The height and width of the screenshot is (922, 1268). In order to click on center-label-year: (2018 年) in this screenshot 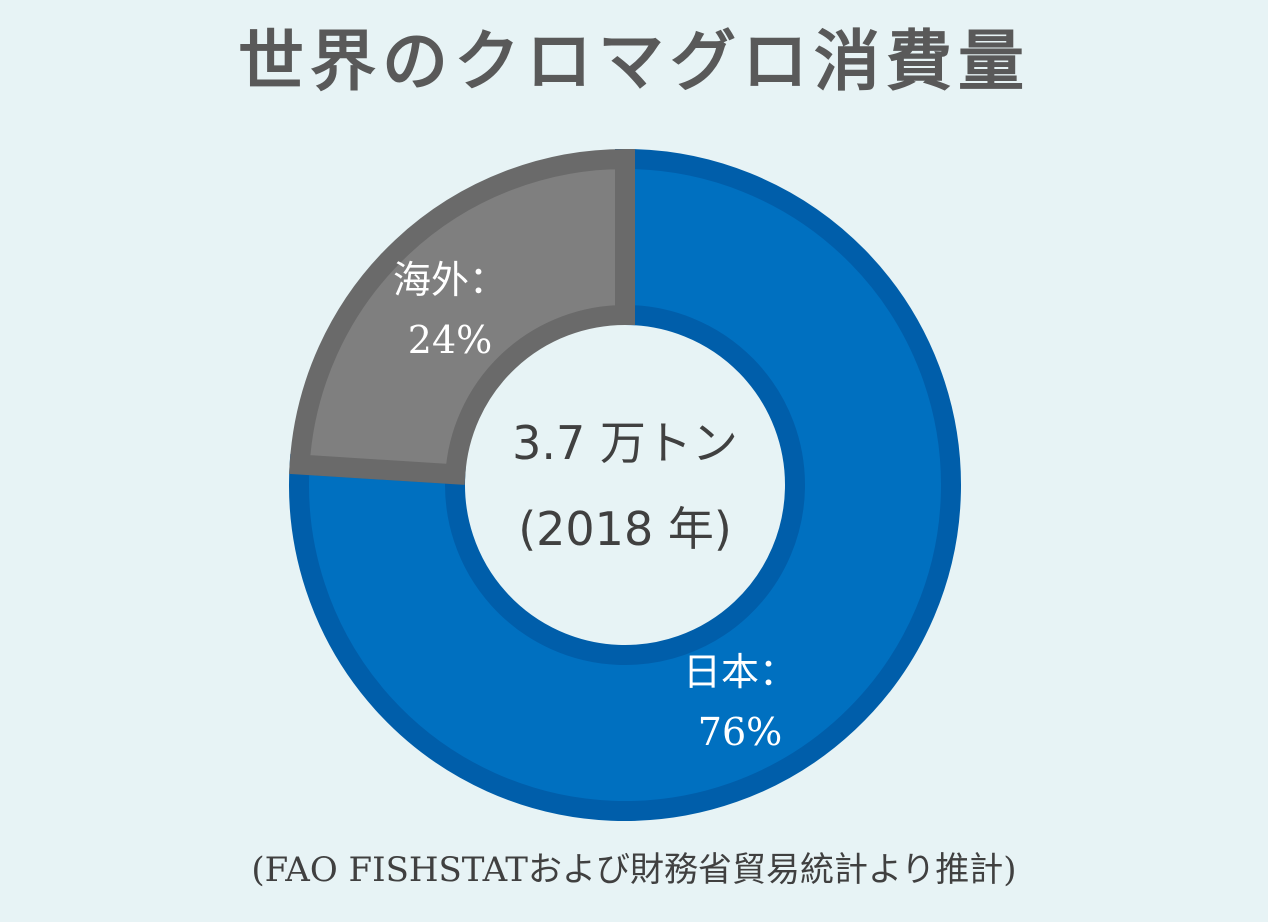, I will do `click(625, 529)`.